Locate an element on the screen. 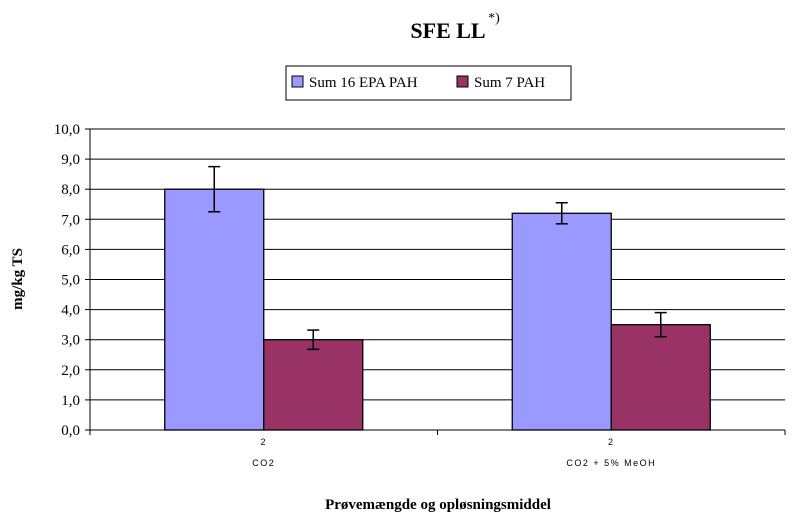 This screenshot has height=525, width=800. legend-label-series-1: Sum 16 EPA PAH is located at coordinates (363, 83).